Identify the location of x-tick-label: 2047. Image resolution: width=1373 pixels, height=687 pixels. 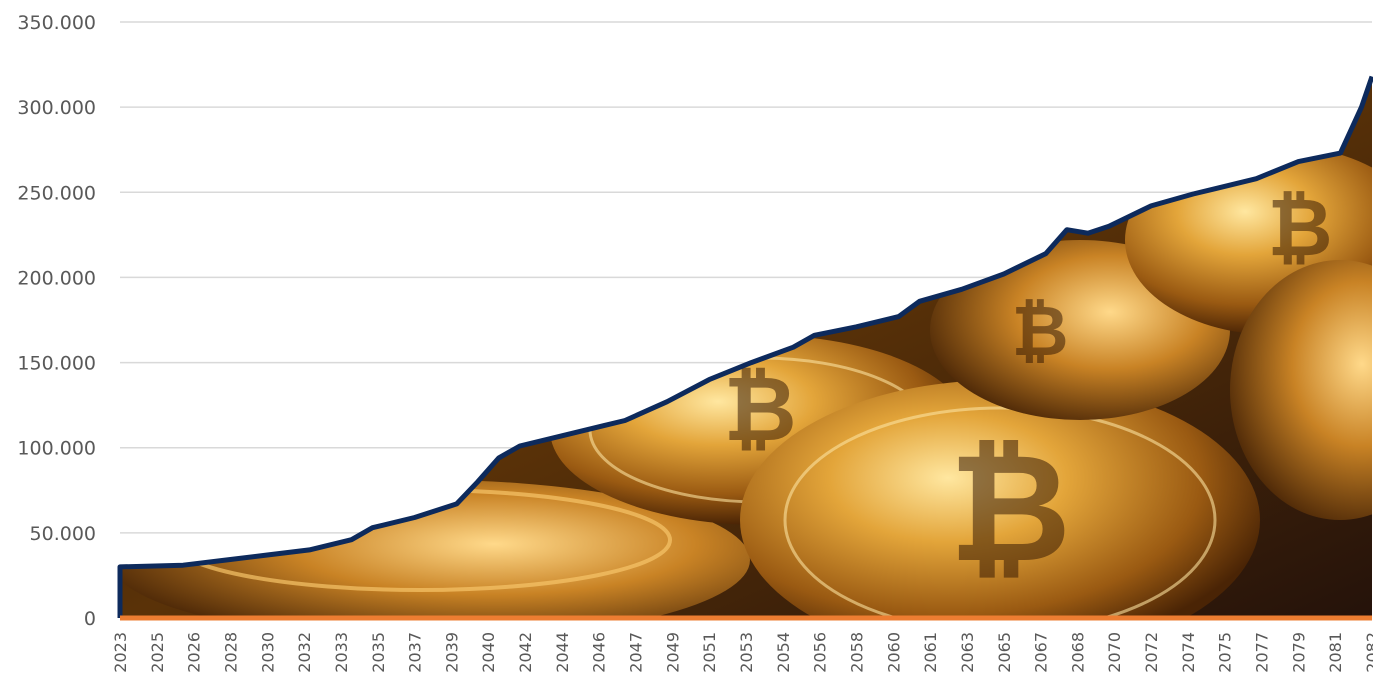
(636, 652).